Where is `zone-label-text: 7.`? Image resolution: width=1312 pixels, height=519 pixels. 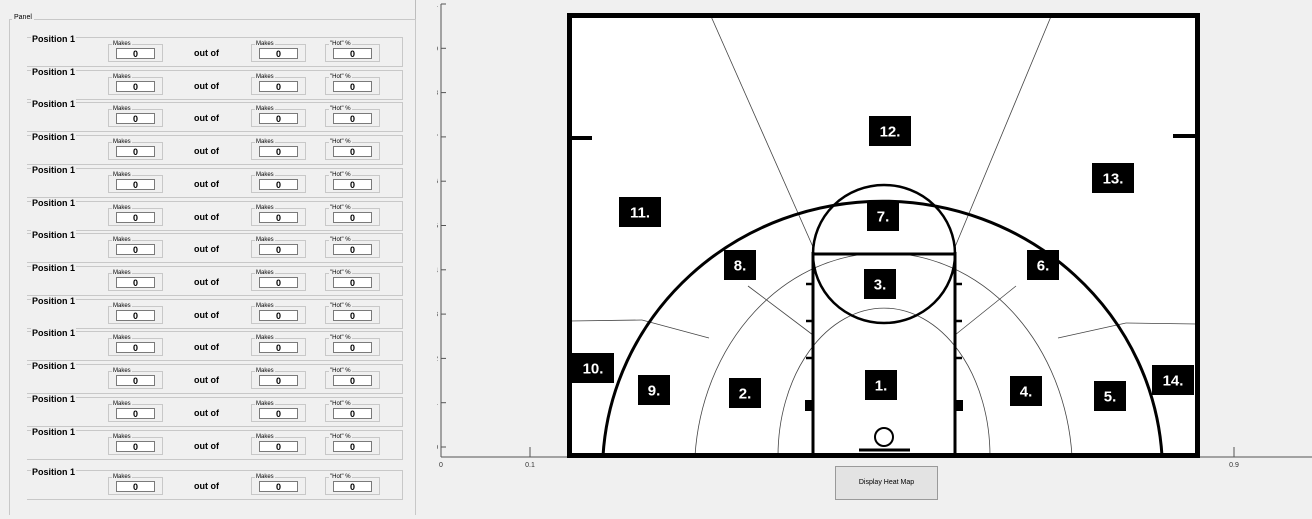 zone-label-text: 7. is located at coordinates (883, 217).